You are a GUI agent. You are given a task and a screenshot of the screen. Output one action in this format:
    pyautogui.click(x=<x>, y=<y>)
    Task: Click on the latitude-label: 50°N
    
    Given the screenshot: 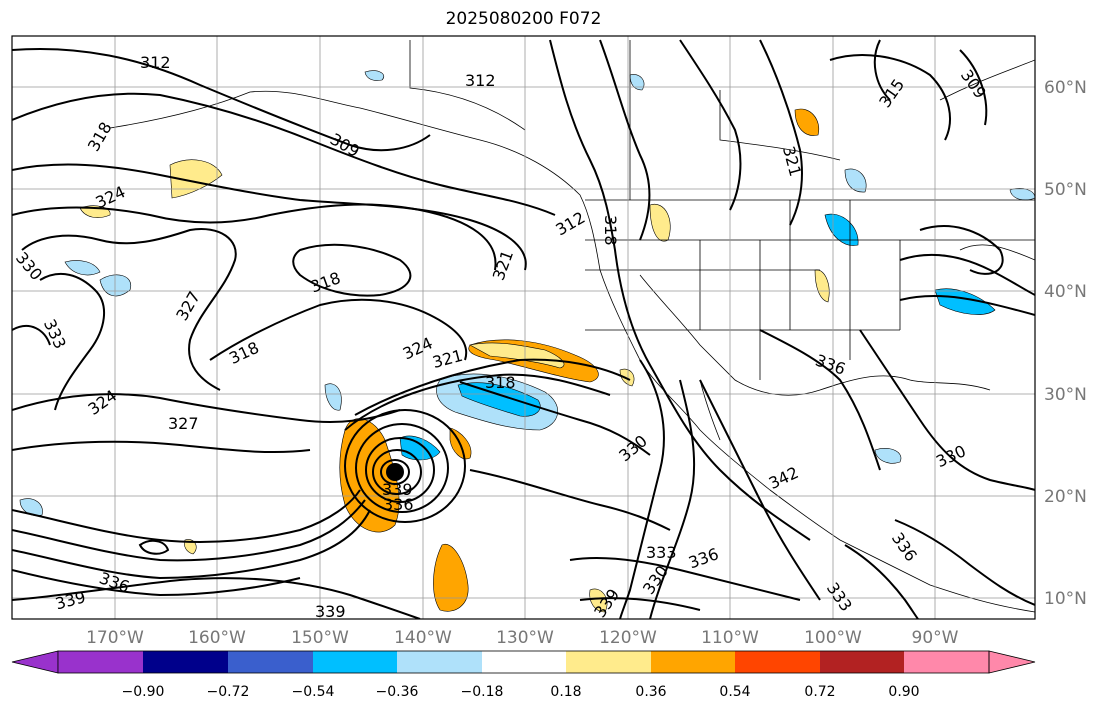 What is the action you would take?
    pyautogui.click(x=1065, y=190)
    